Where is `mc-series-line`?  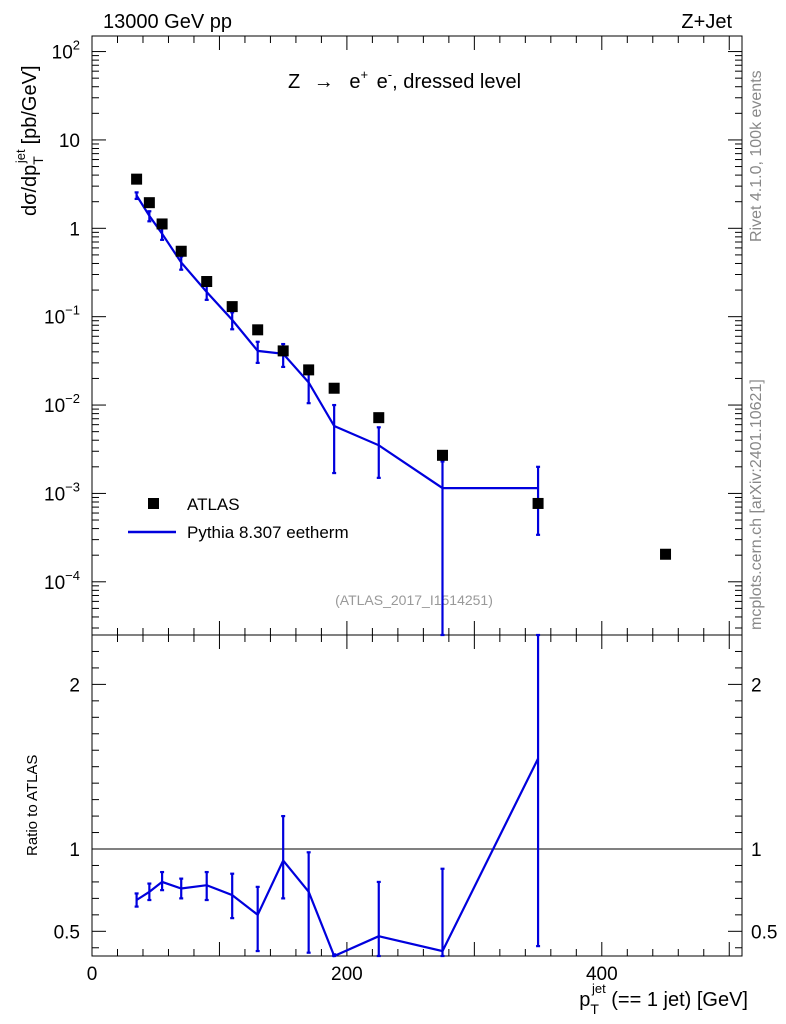 mc-series-line is located at coordinates (337, 342).